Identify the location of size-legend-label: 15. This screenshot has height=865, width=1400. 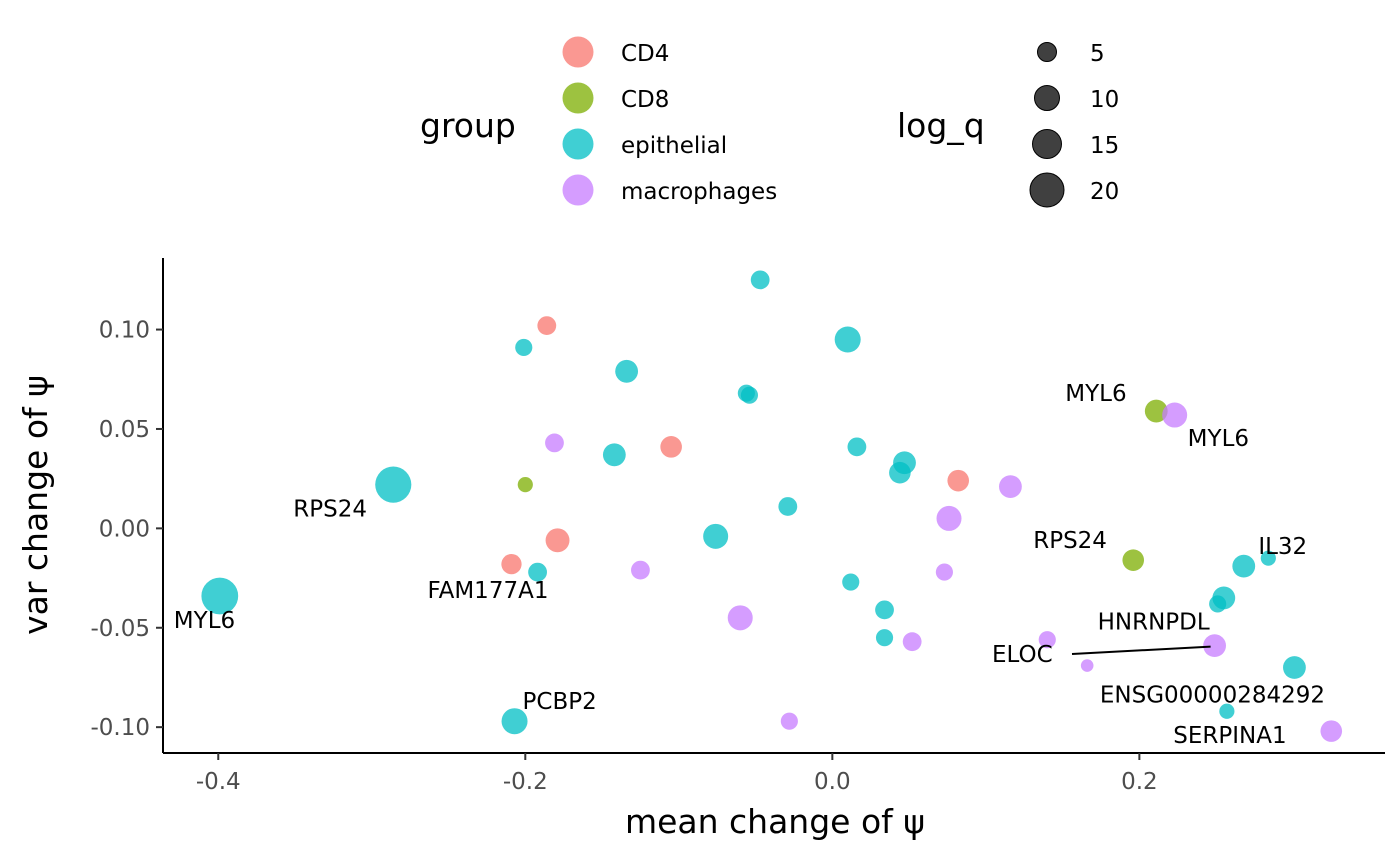
(1104, 146).